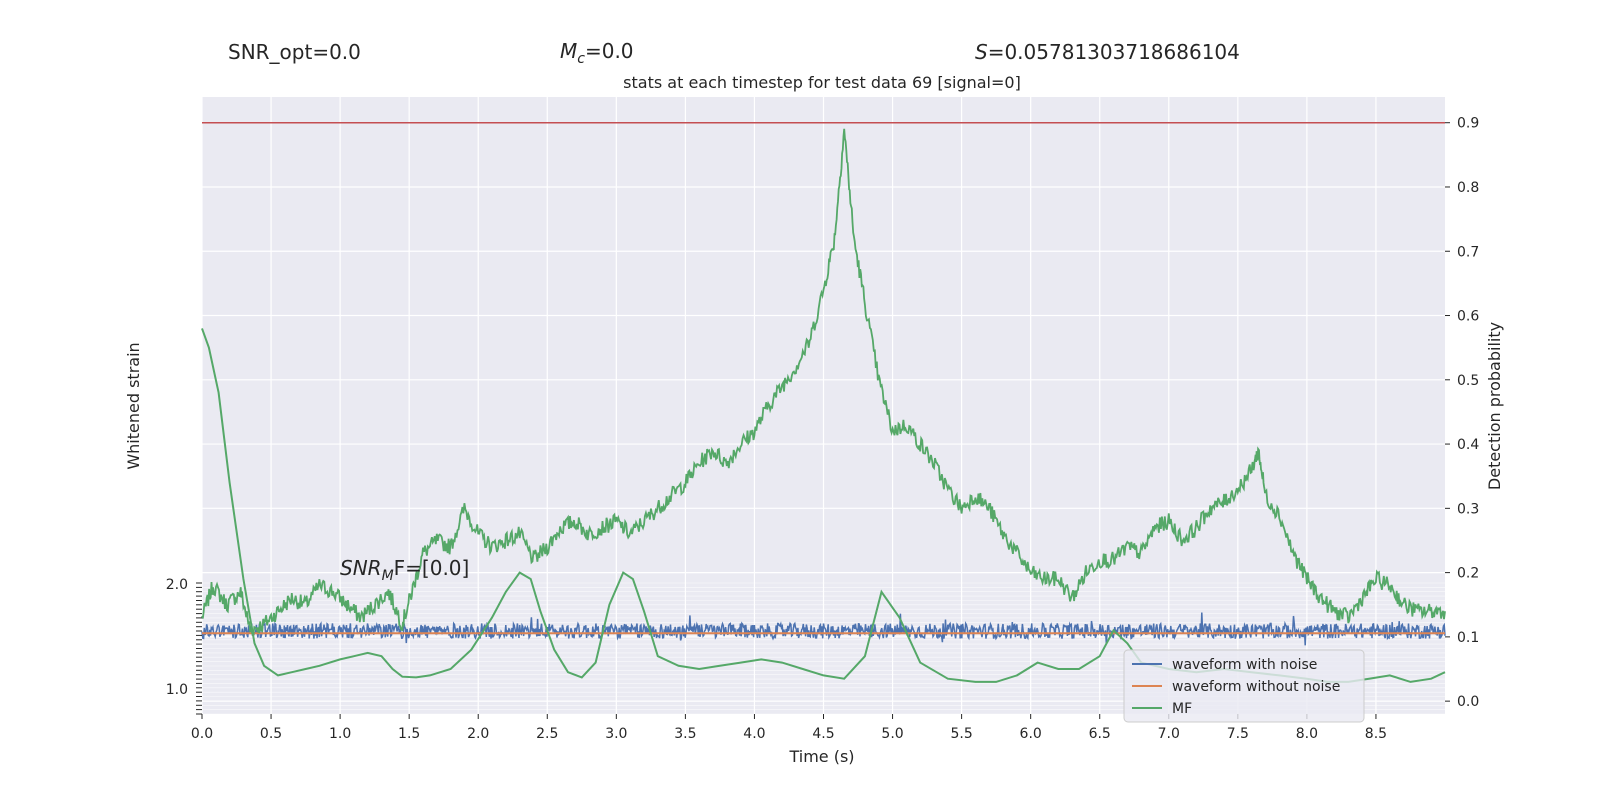 The width and height of the screenshot is (1600, 800). What do you see at coordinates (1494, 406) in the screenshot?
I see `right-y-axis-label: Detection probability` at bounding box center [1494, 406].